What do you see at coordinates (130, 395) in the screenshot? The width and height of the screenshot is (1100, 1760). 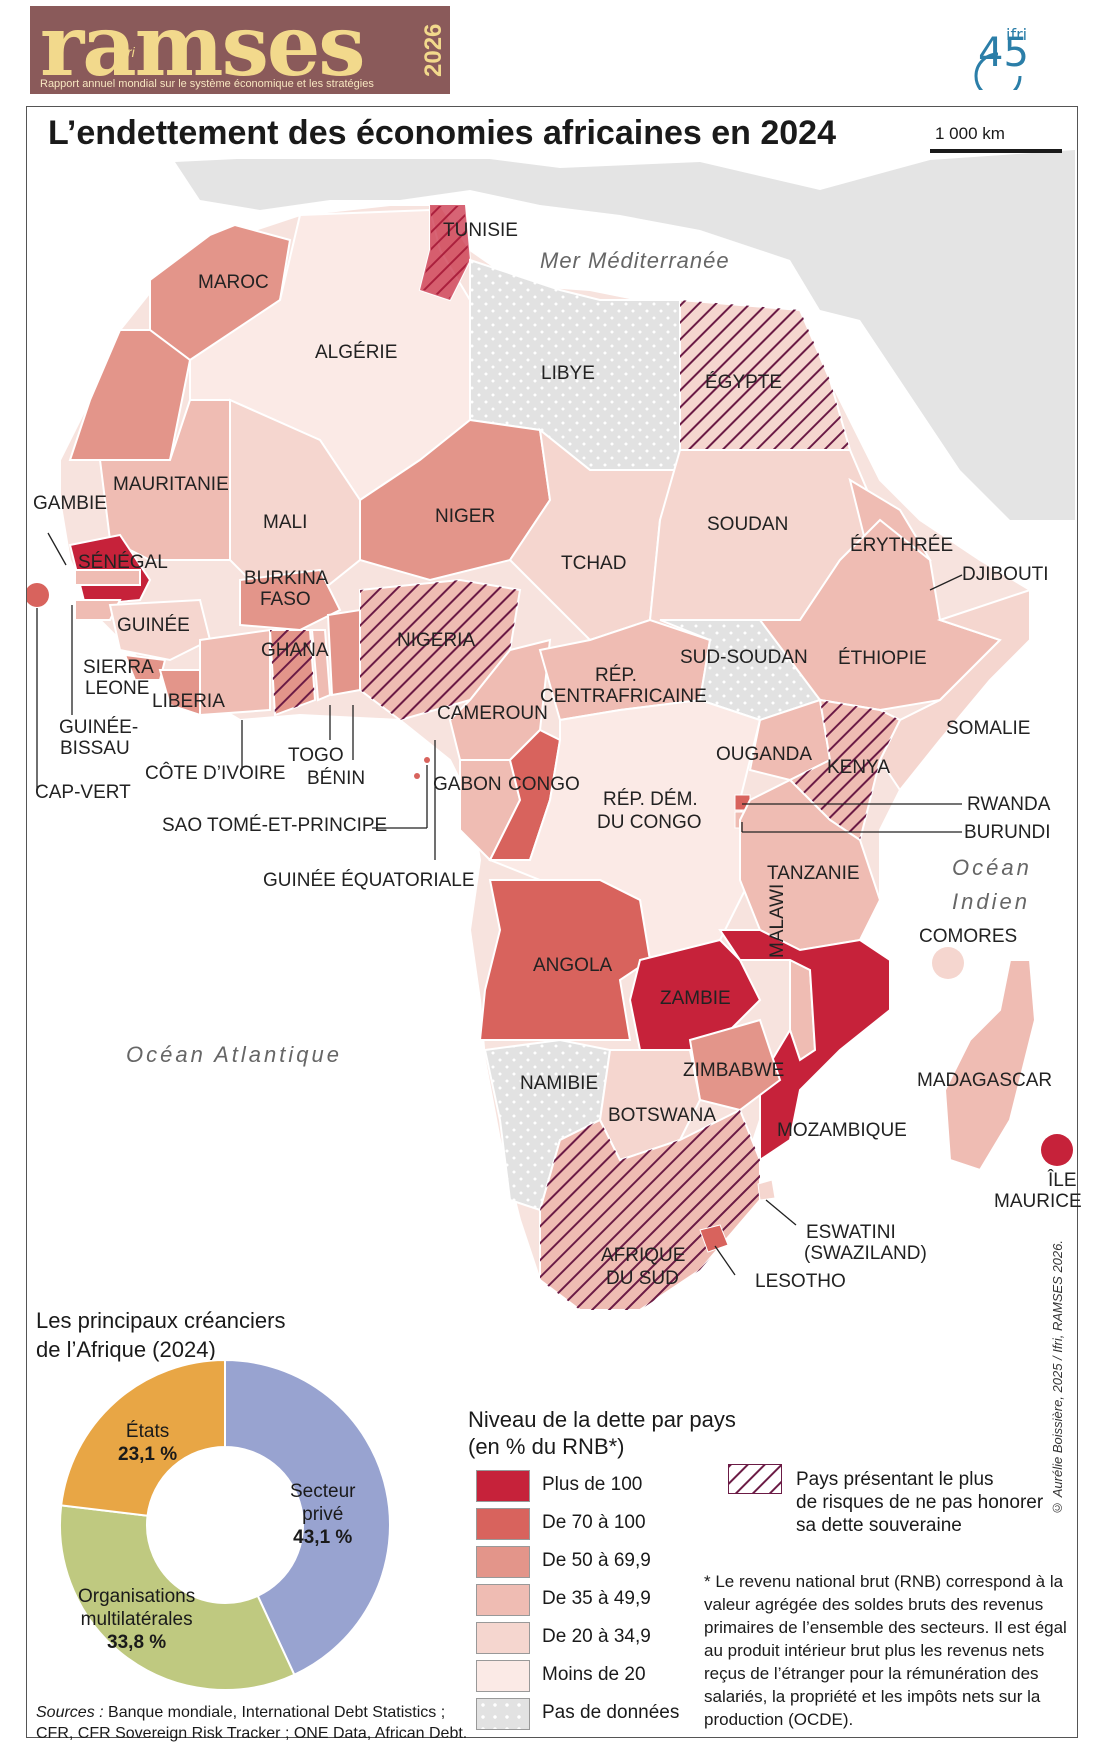 I see `country-sahara` at bounding box center [130, 395].